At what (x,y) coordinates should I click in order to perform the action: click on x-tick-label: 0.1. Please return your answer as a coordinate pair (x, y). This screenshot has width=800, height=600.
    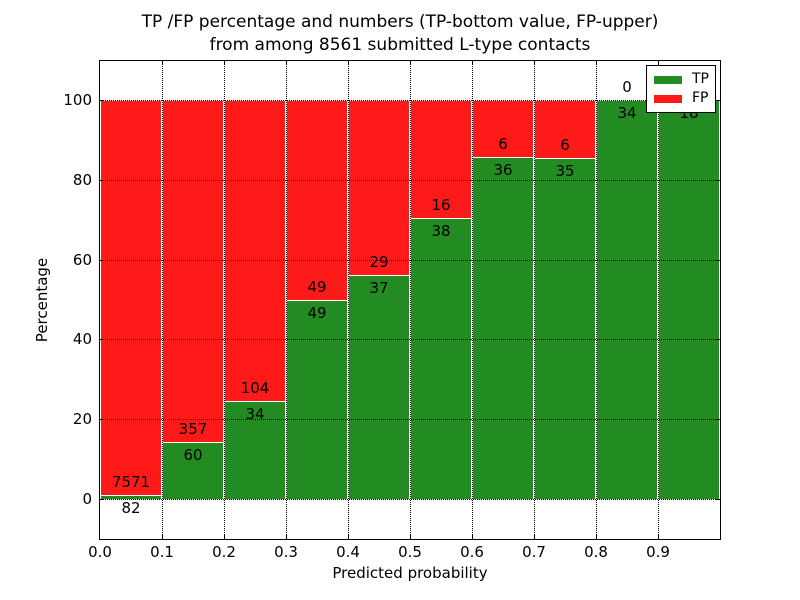
    Looking at the image, I should click on (162, 552).